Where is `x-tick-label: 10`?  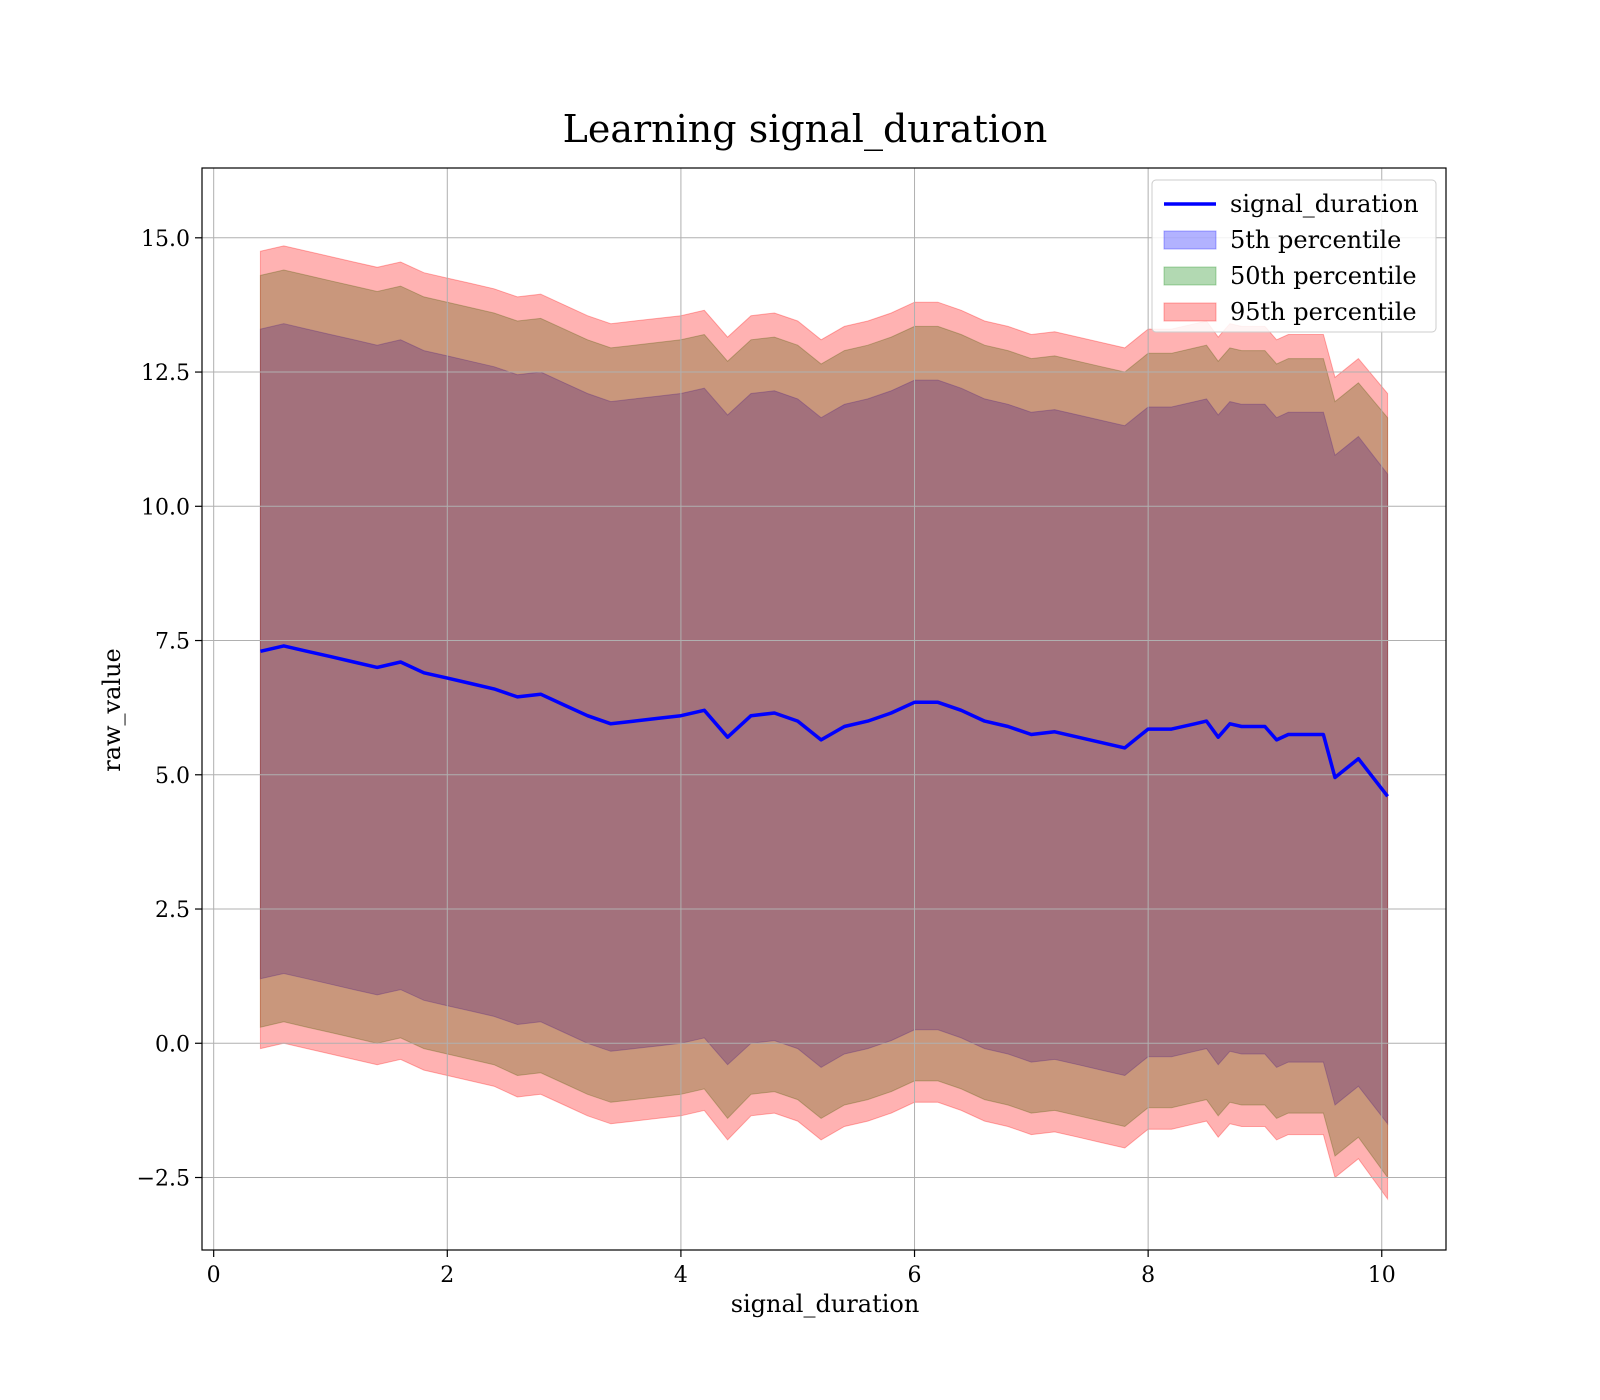
x-tick-label: 10 is located at coordinates (1382, 1275).